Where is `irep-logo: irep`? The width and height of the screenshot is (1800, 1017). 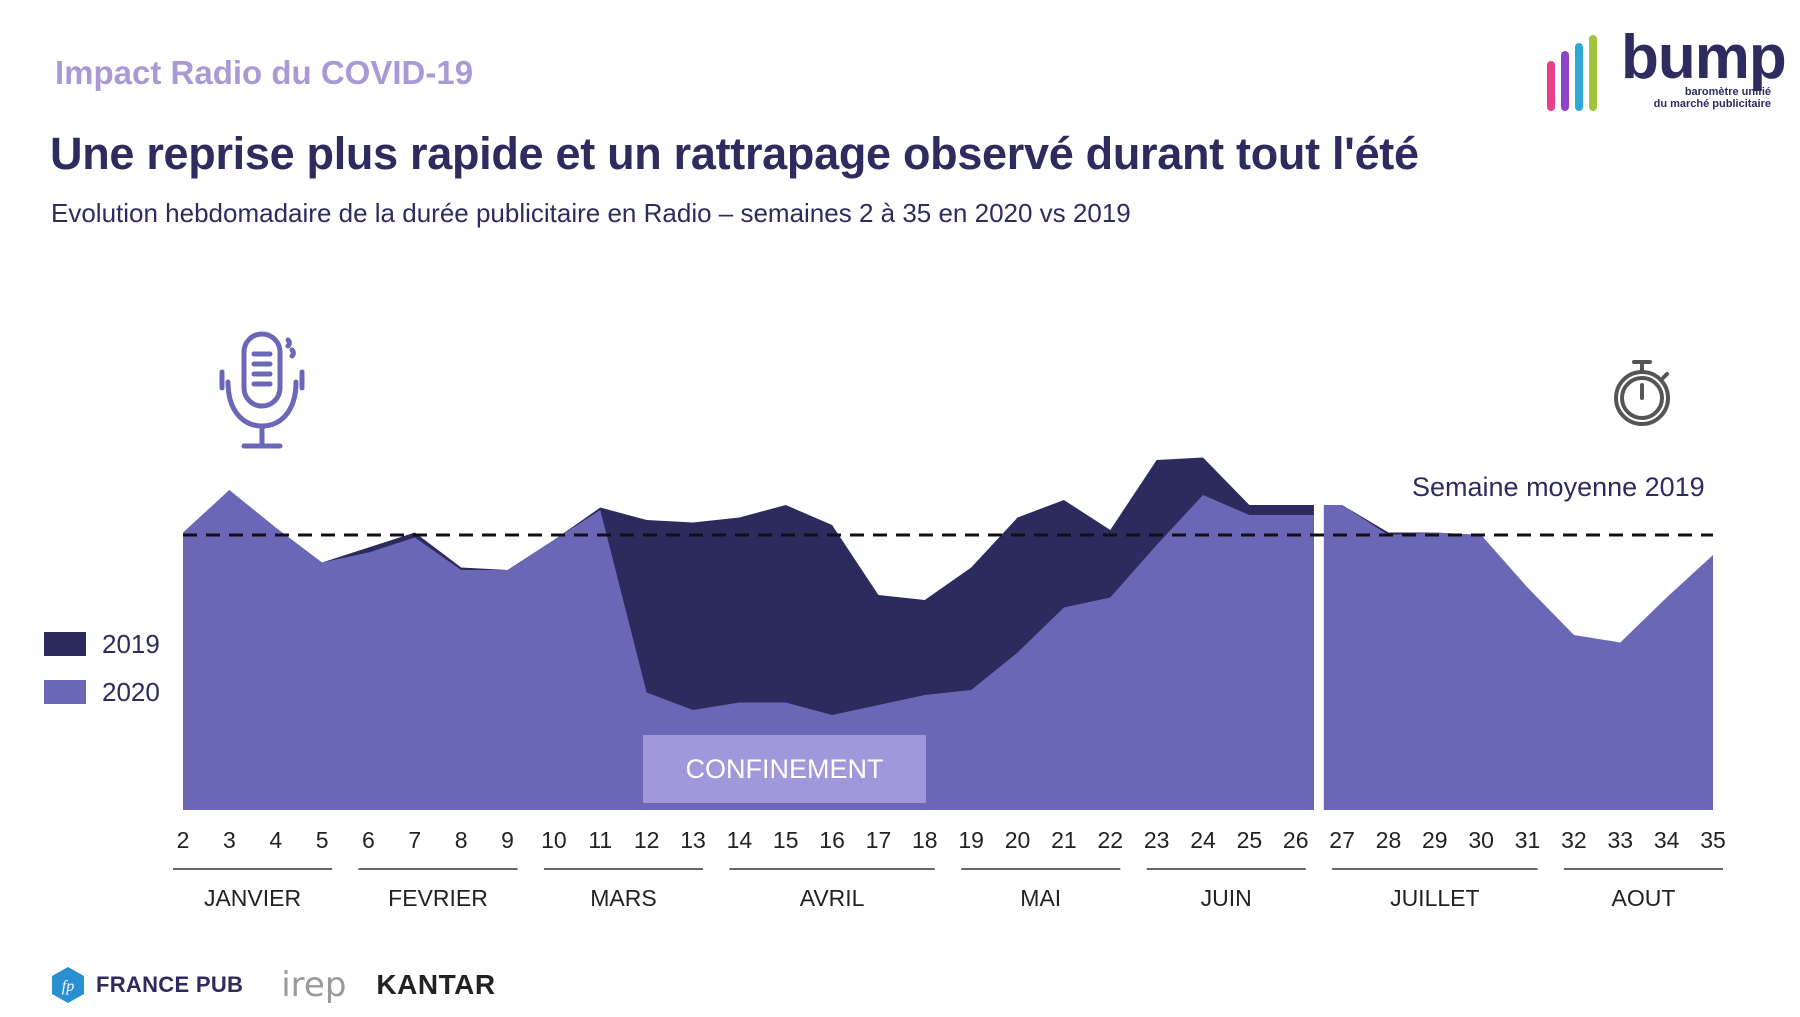
irep-logo: irep is located at coordinates (314, 985).